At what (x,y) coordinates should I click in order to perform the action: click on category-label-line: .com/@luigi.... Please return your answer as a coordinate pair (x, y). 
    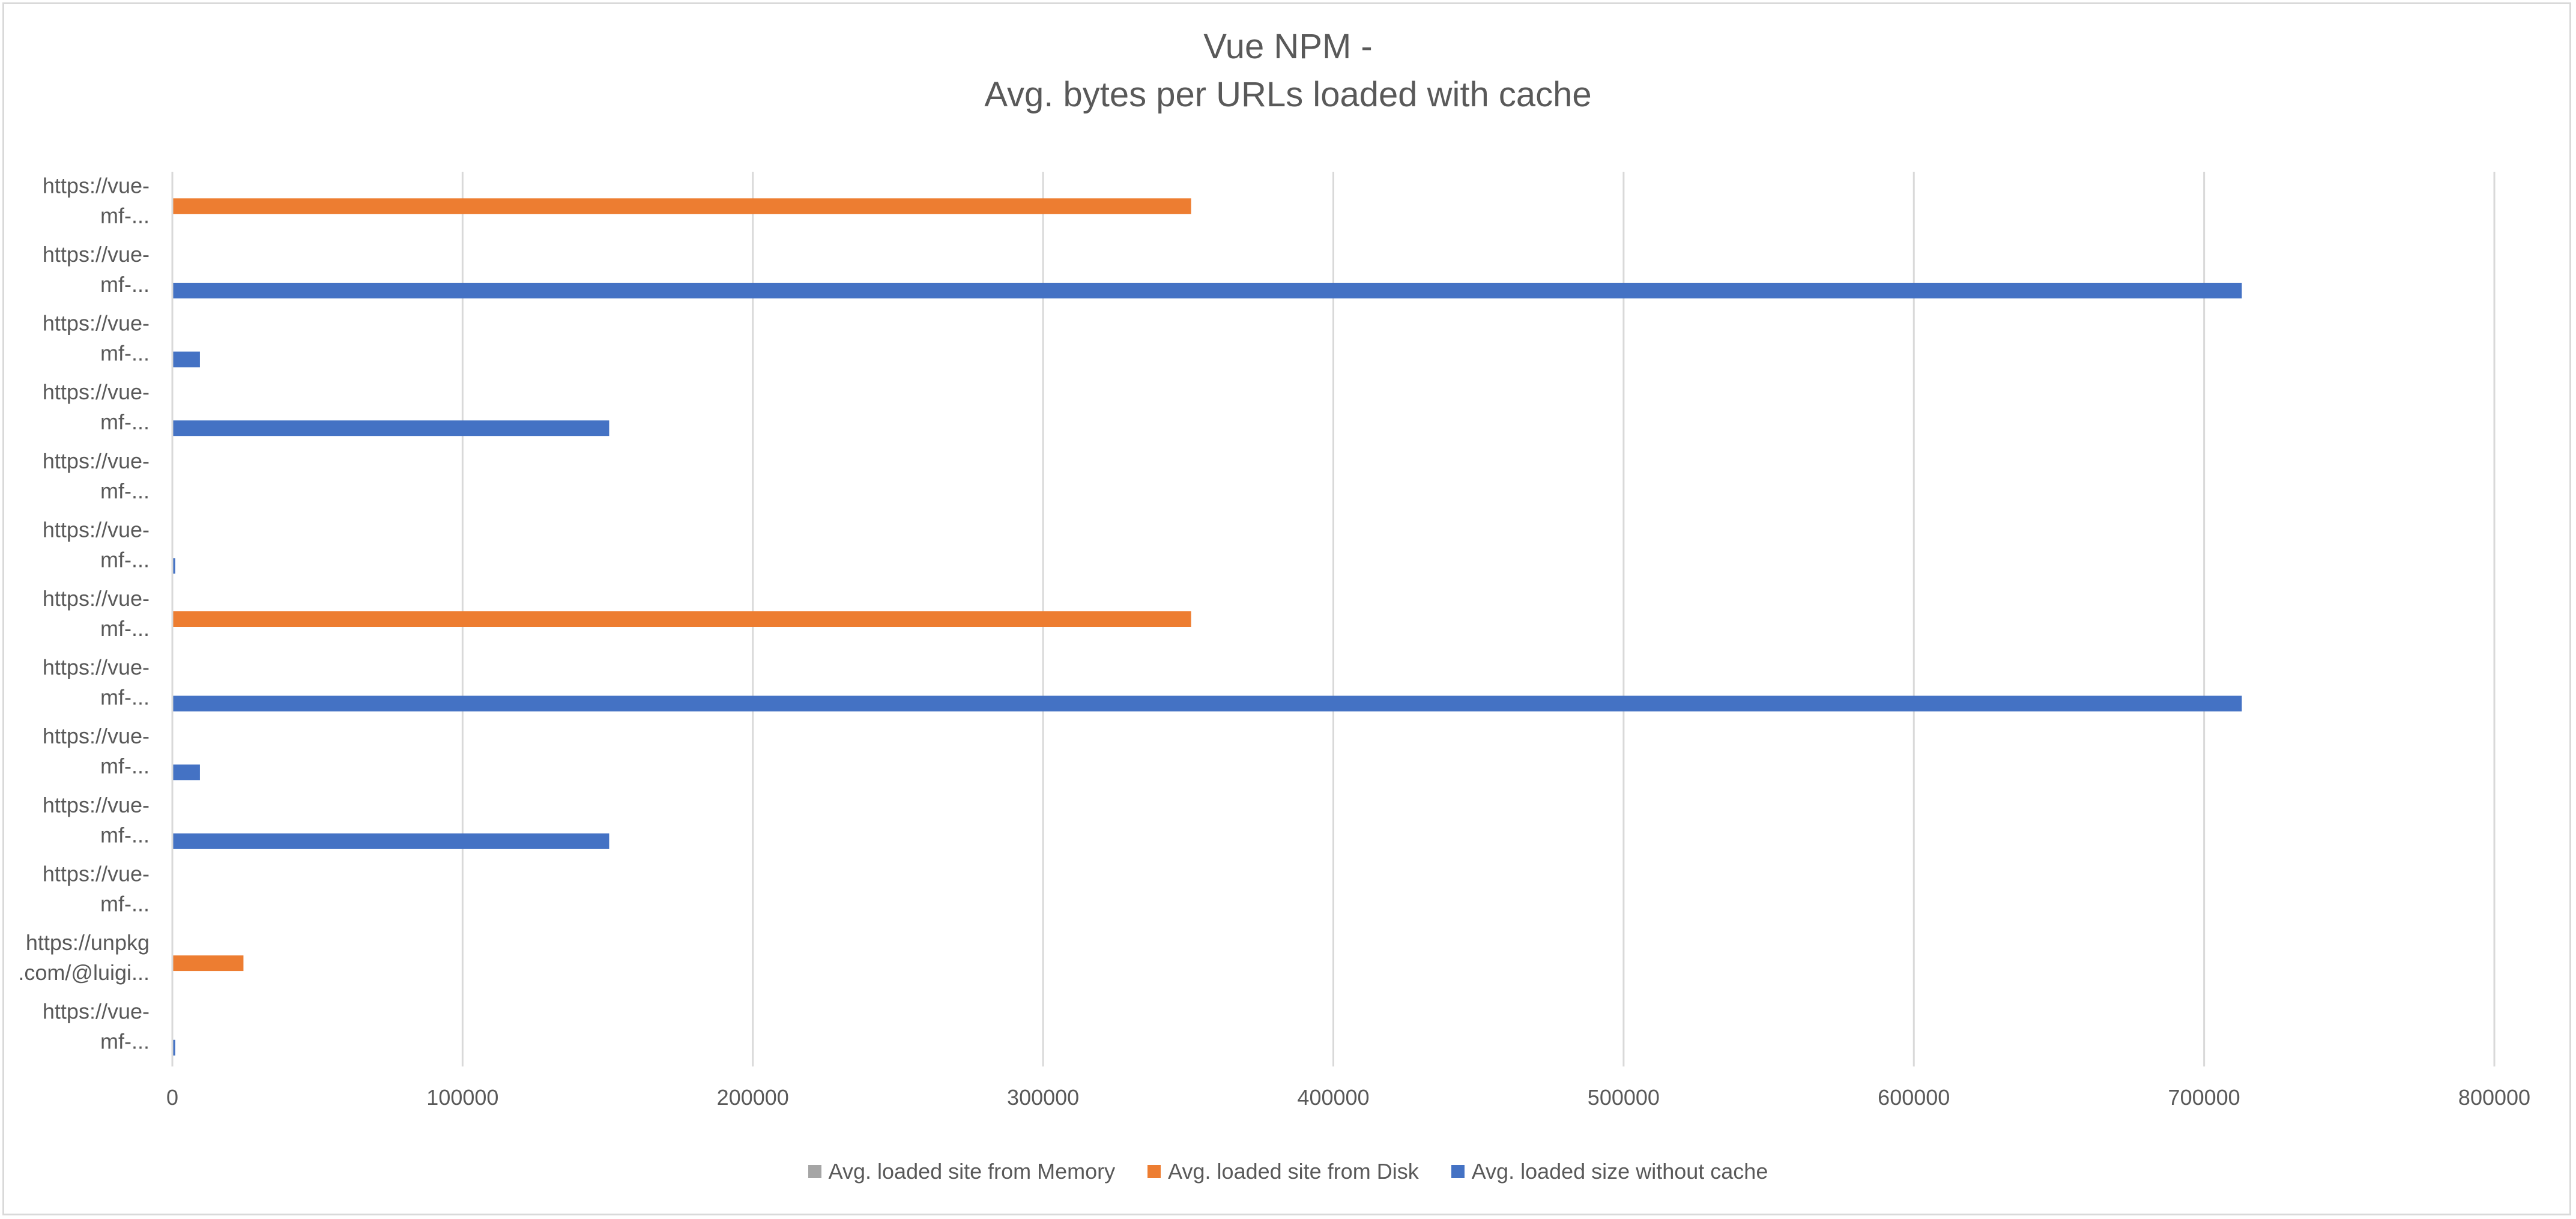
    Looking at the image, I should click on (84, 973).